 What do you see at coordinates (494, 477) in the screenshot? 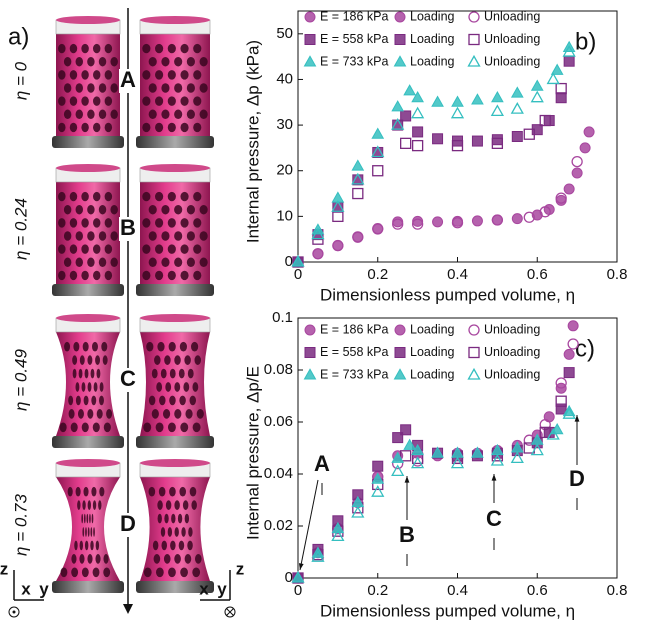
I see `annotation-arrowhead` at bounding box center [494, 477].